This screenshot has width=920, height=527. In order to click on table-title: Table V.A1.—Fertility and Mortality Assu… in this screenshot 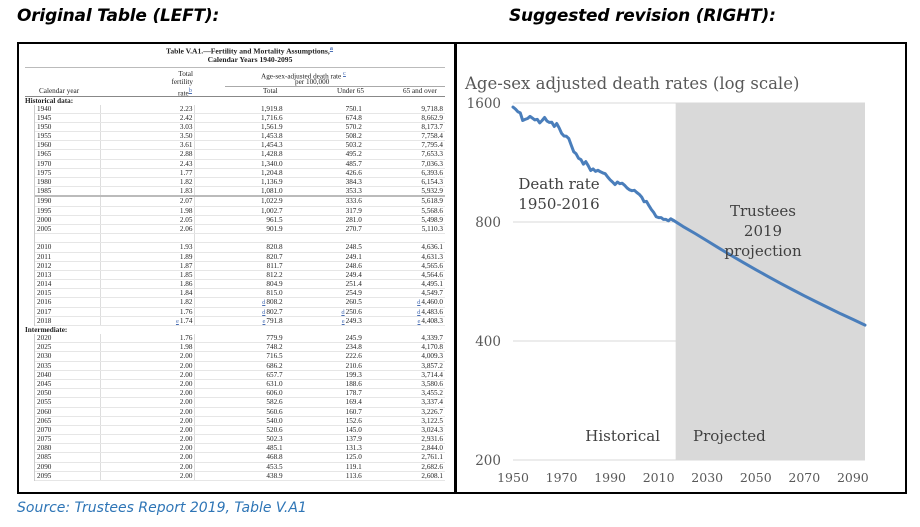, I will do `click(250, 55)`.